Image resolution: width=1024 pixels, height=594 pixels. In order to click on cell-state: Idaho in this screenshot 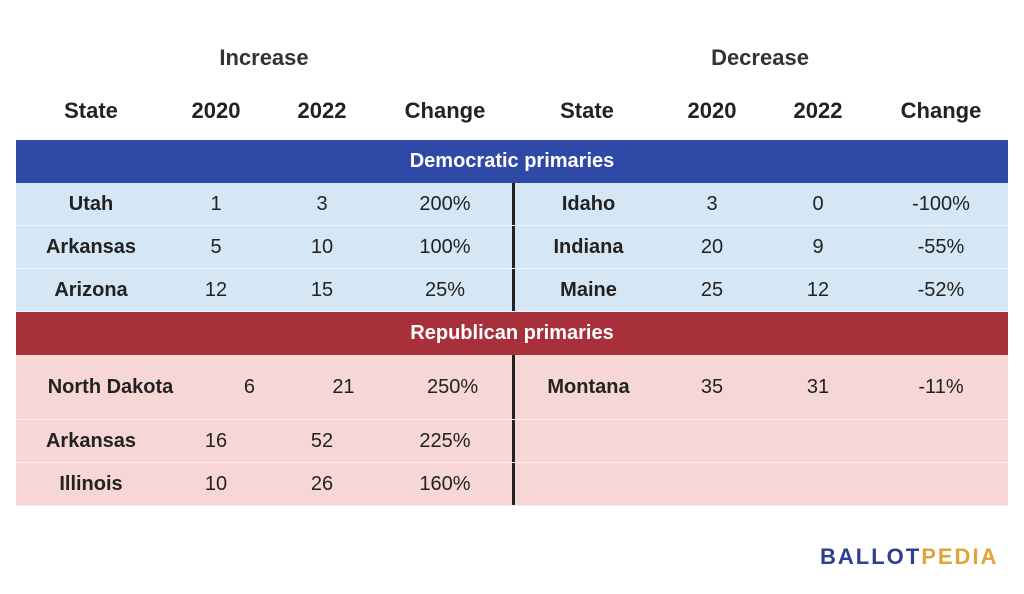, I will do `click(588, 204)`.